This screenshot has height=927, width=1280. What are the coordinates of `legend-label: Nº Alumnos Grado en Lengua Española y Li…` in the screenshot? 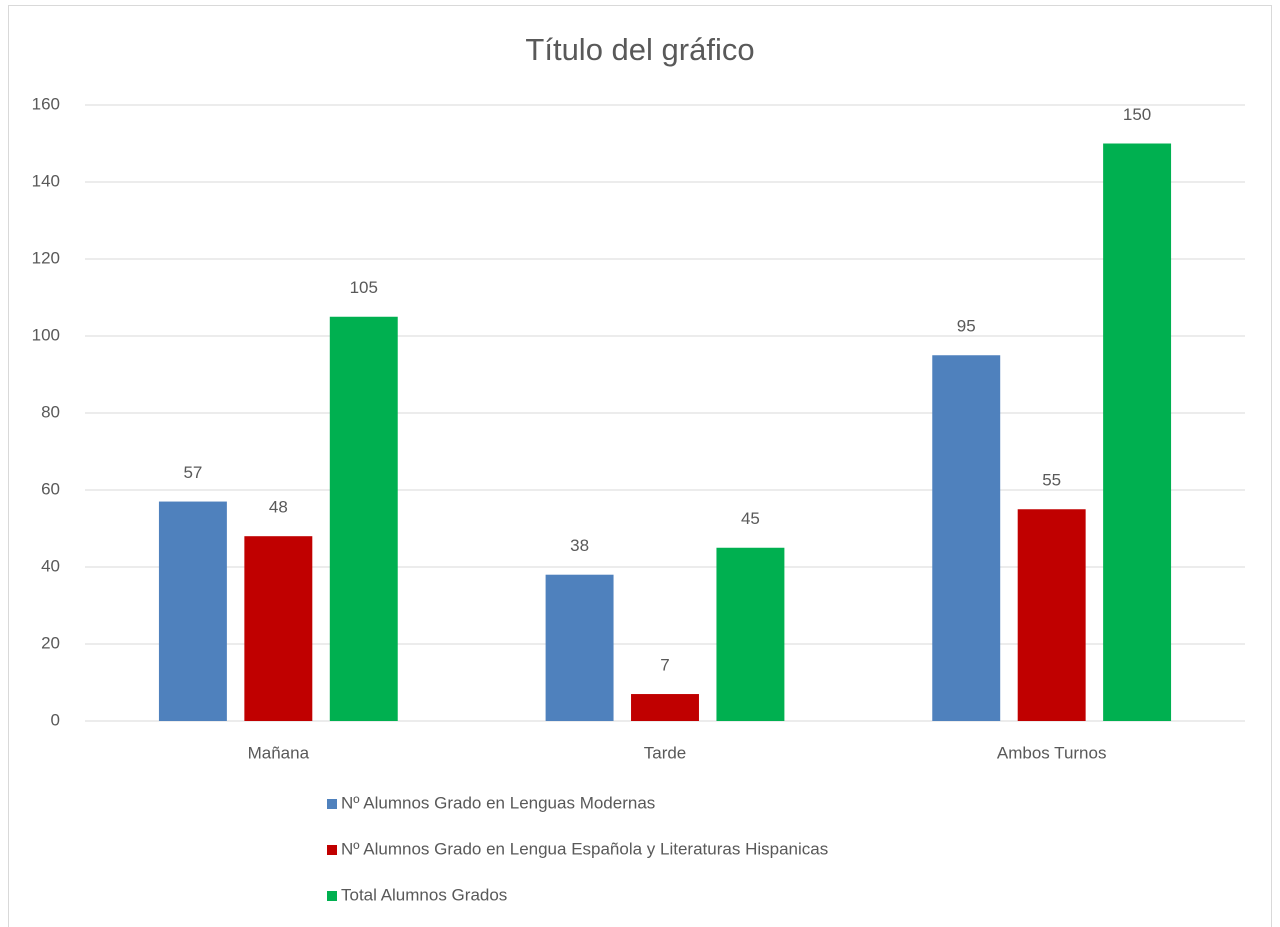 It's located at (584, 848).